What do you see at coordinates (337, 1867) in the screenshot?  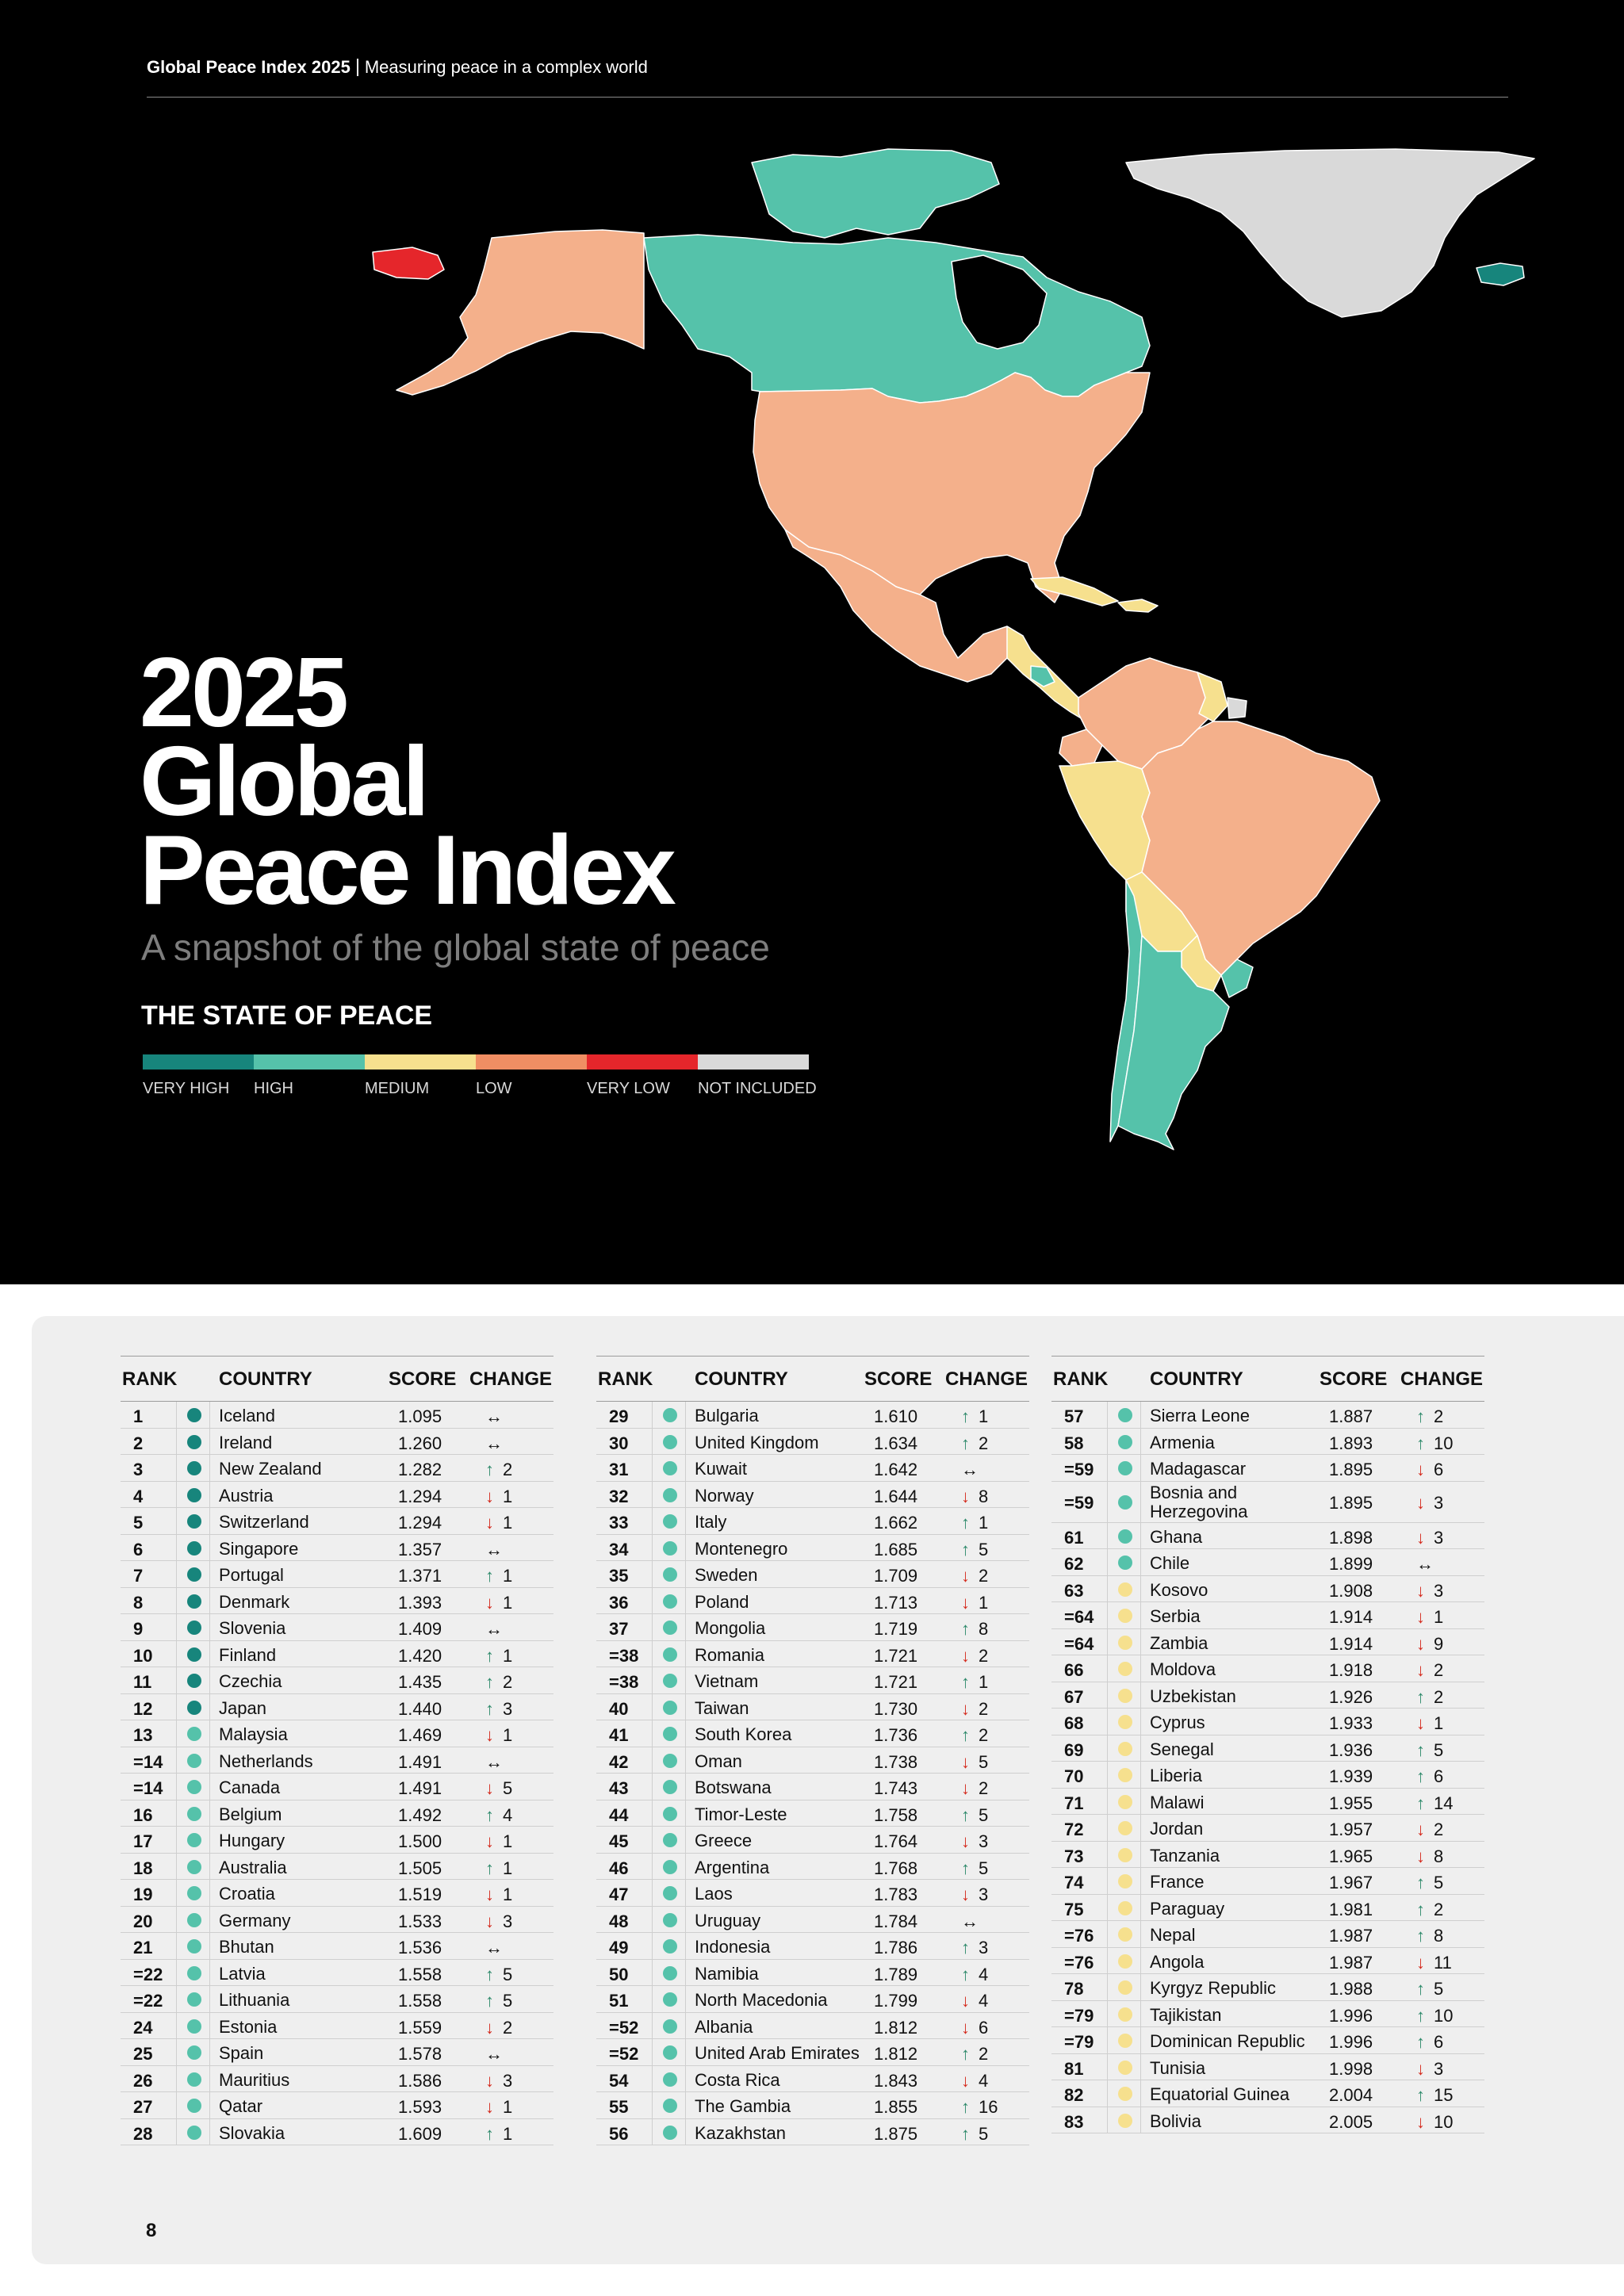 I see `ranking-row: 18 Australia 1.505 ↑ 1` at bounding box center [337, 1867].